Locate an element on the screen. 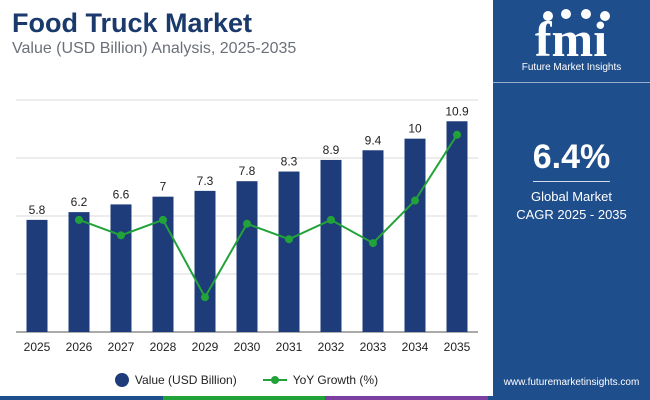  brand-name: Future Market Insights is located at coordinates (571, 67).